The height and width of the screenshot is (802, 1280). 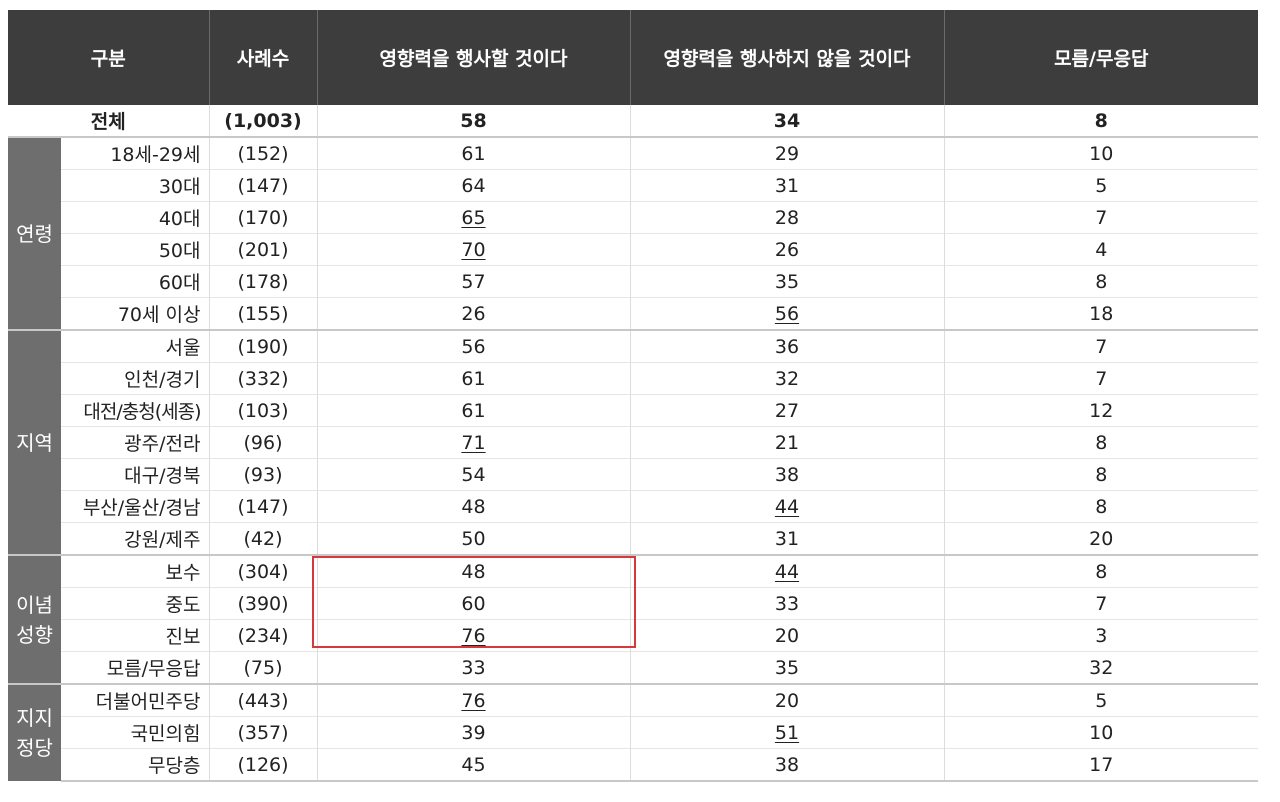 I want to click on table-row: 지지 정당 더불어민주당 (443) 76 20 5, so click(x=633, y=732).